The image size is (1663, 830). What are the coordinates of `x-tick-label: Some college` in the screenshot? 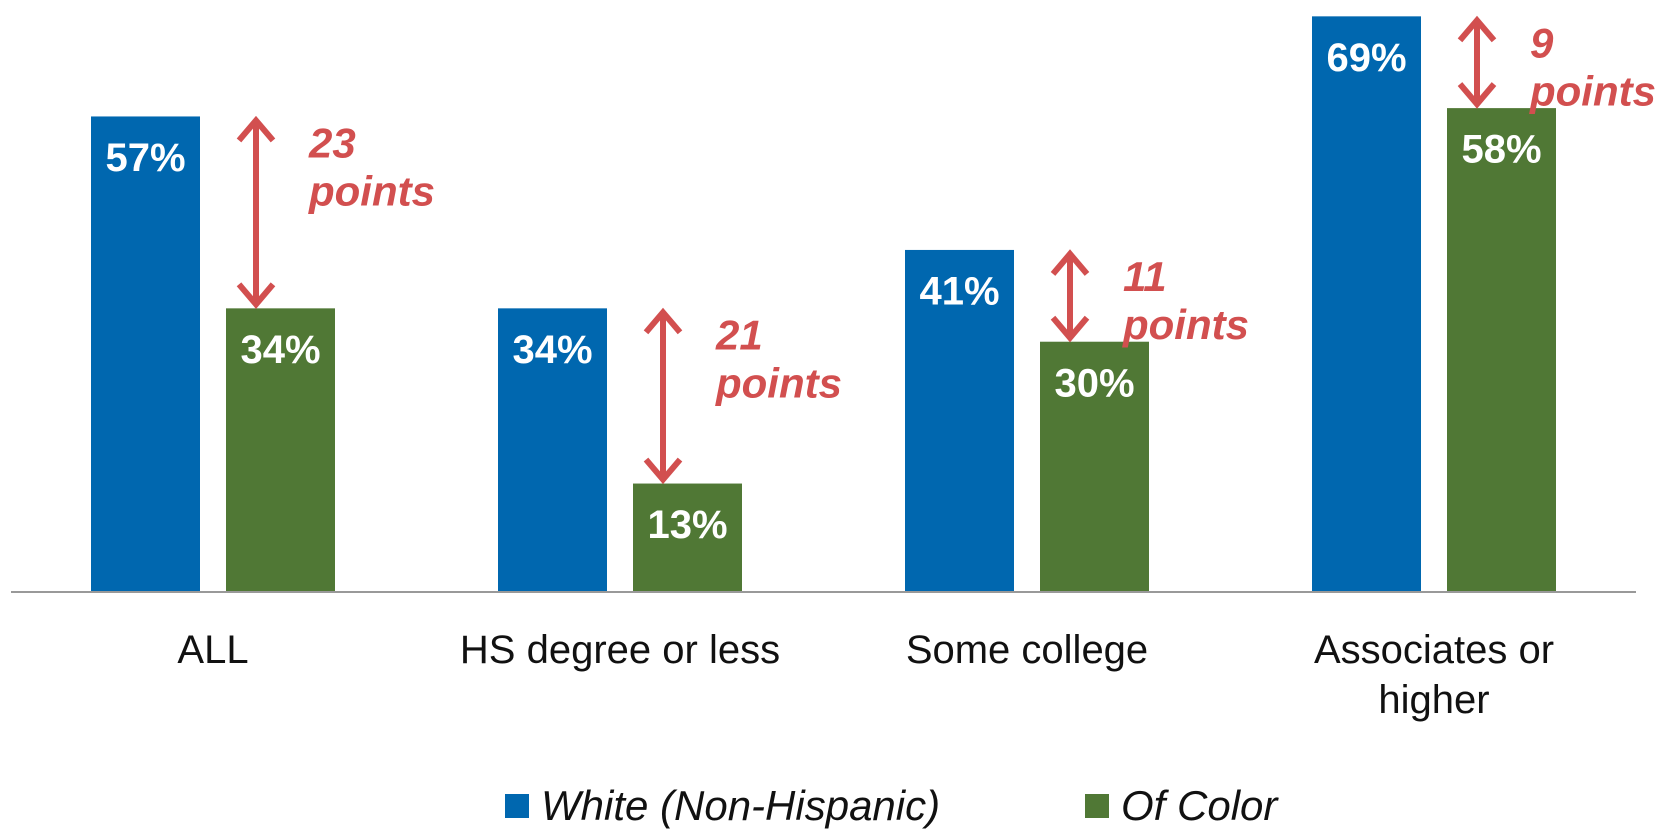 It's located at (1027, 650).